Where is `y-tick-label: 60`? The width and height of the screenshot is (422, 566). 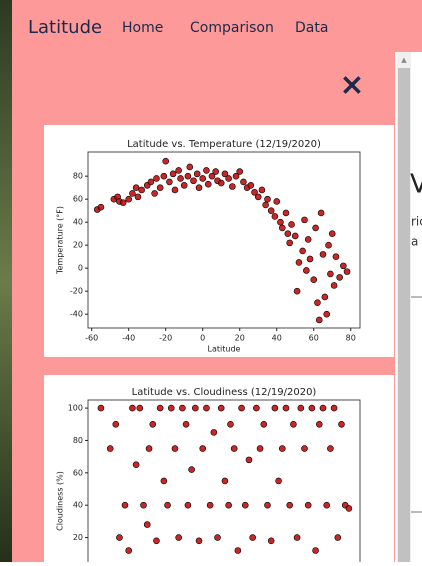
y-tick-label: 60 is located at coordinates (78, 472).